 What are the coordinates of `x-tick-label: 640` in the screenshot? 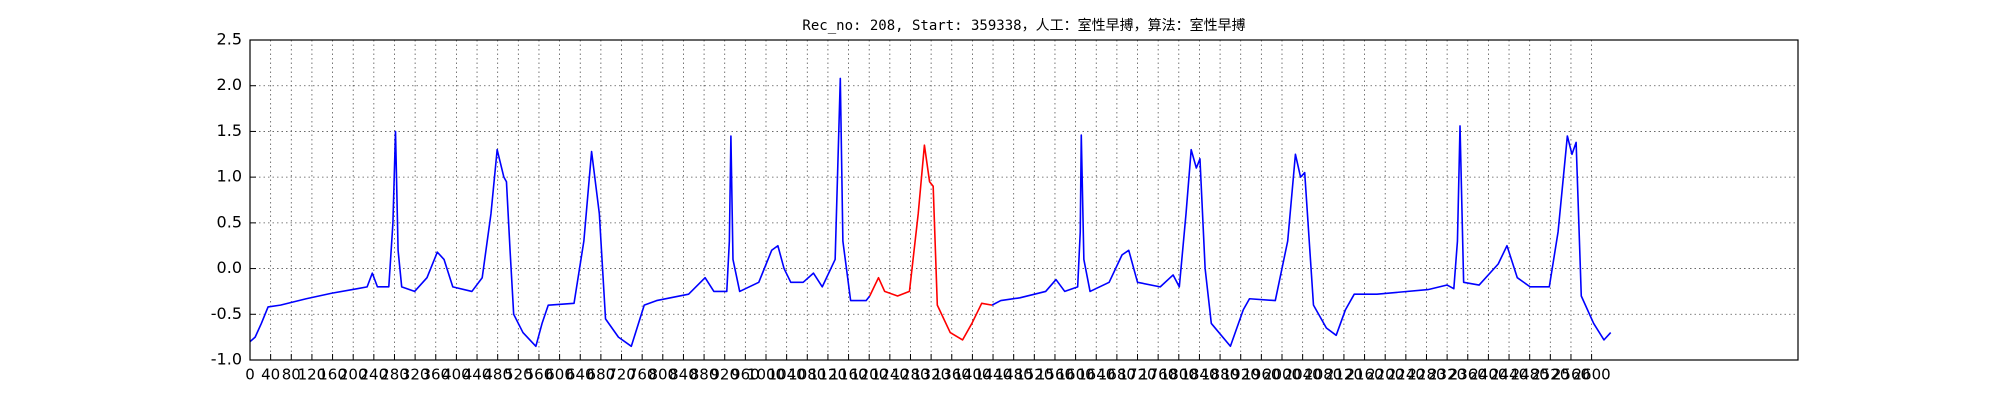 It's located at (580, 375).